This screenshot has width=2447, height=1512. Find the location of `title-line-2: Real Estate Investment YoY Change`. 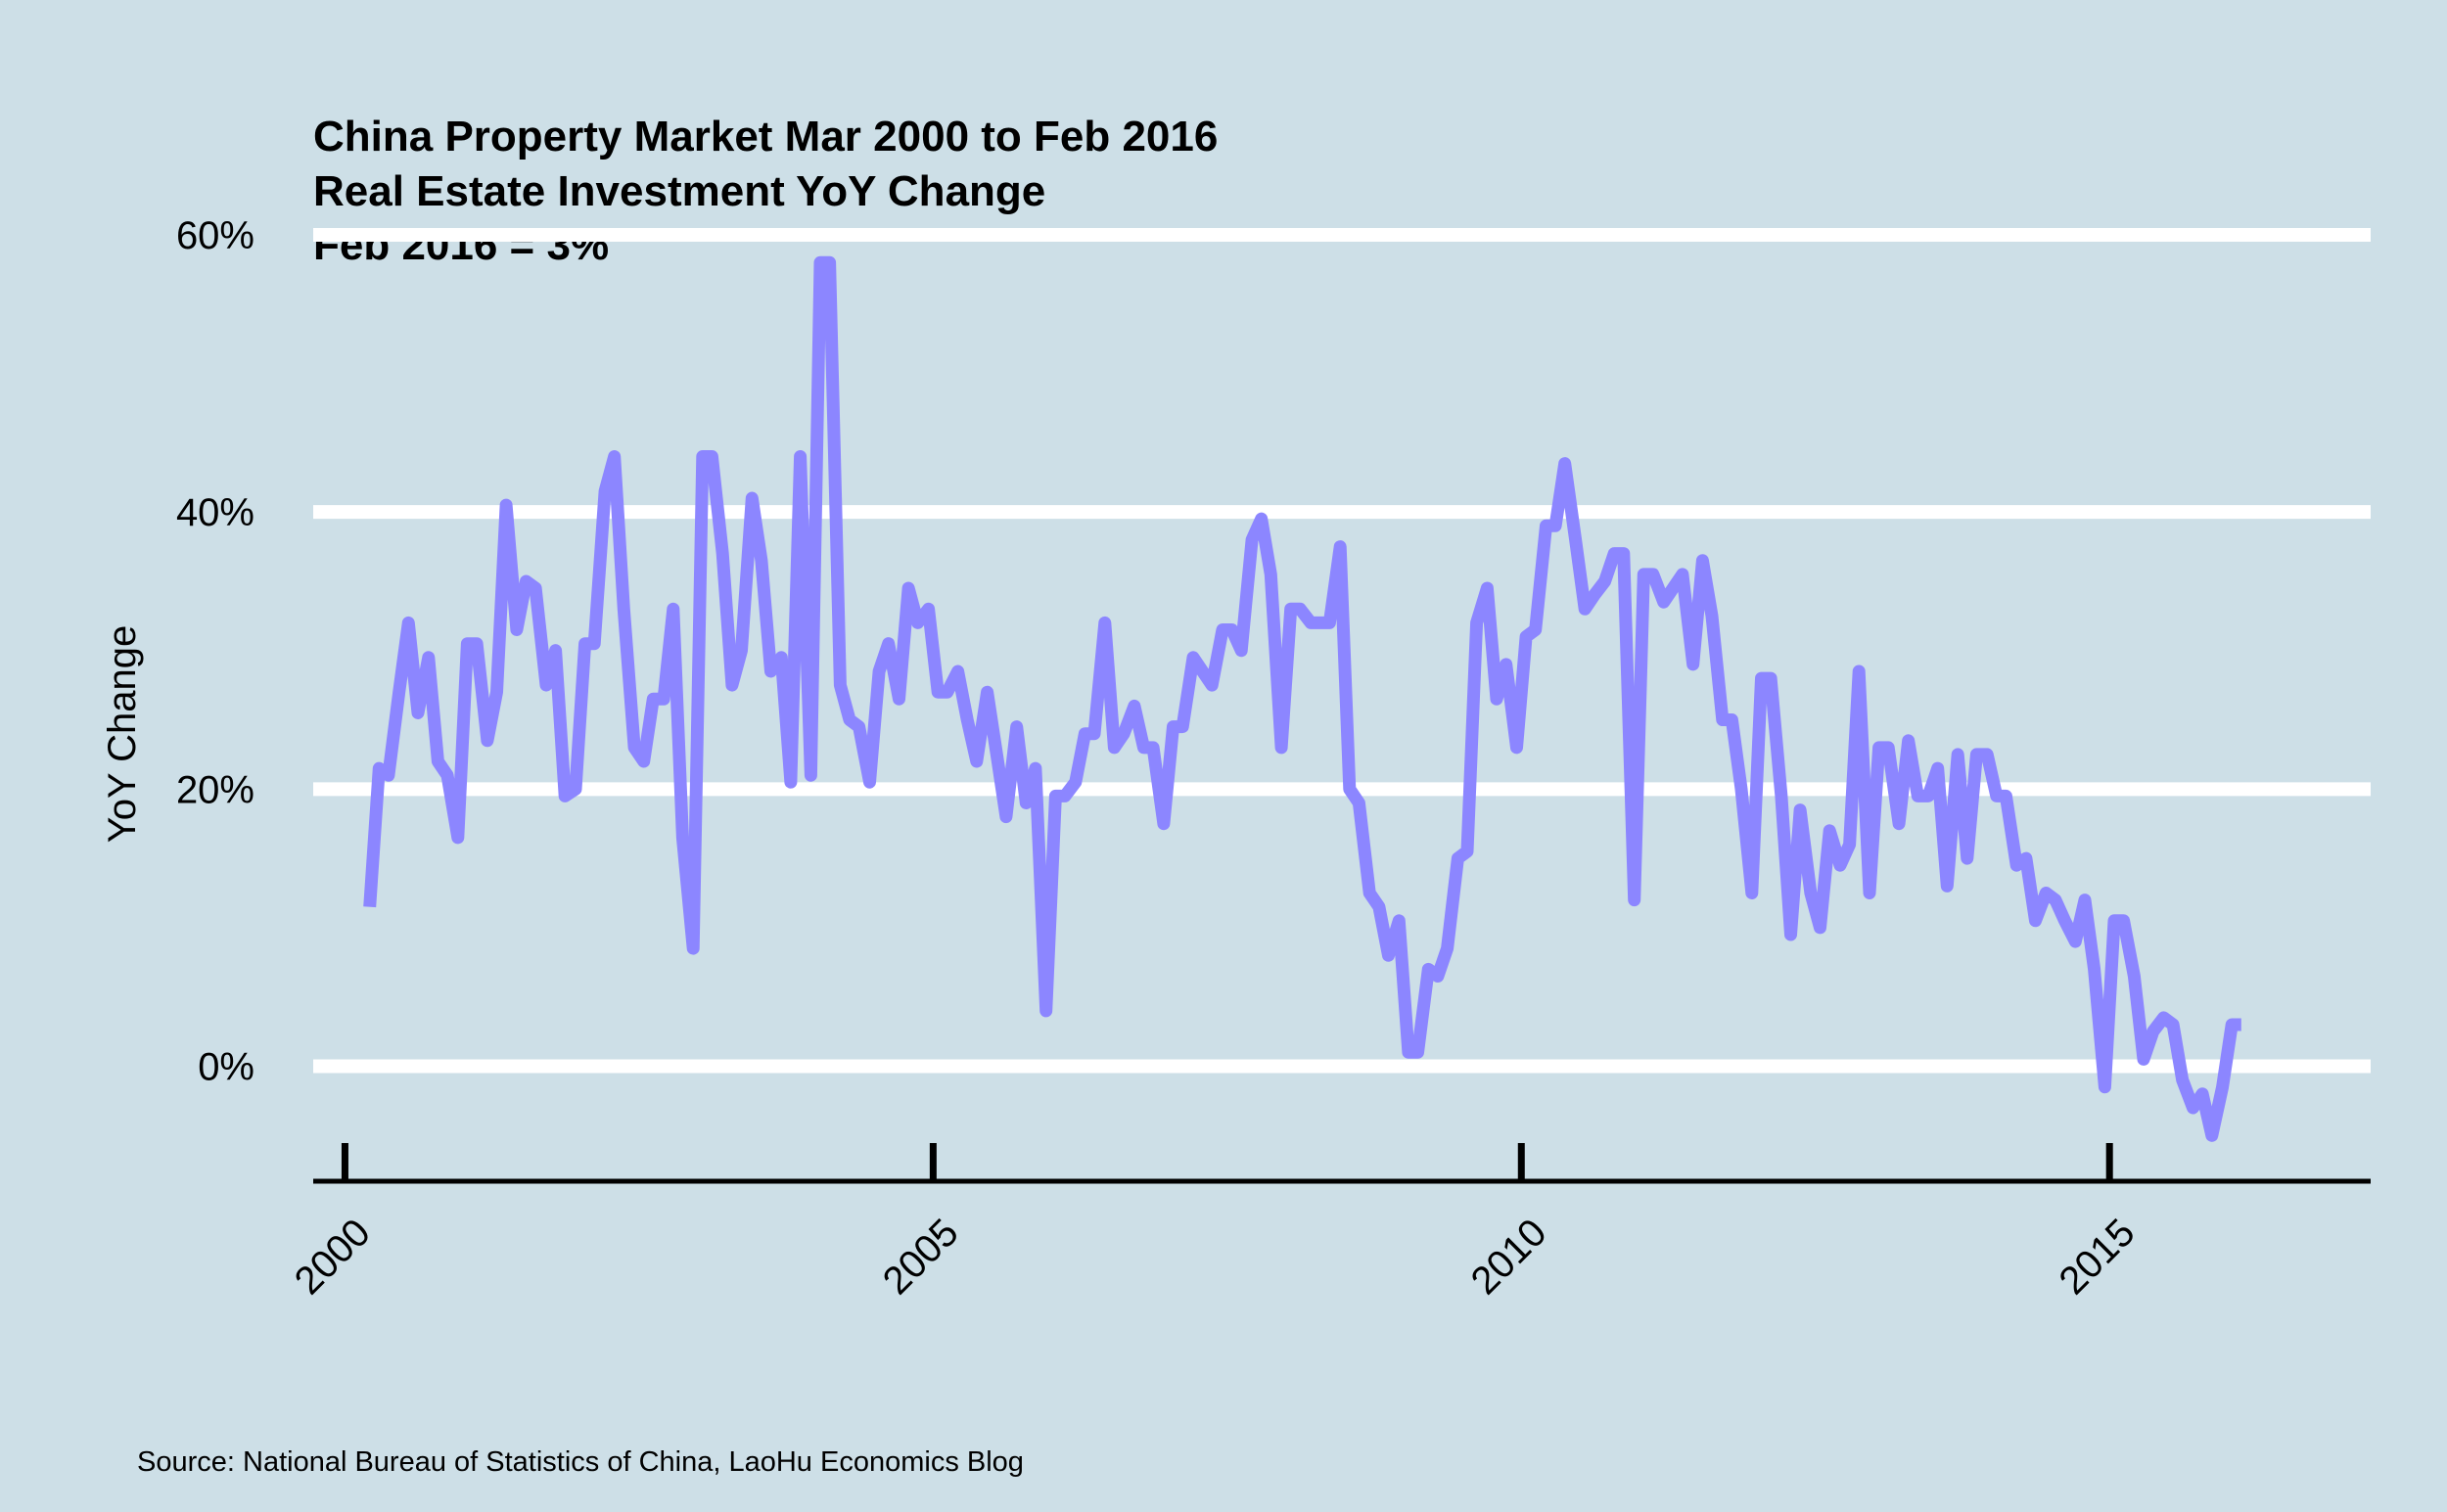

title-line-2: Real Estate Investment YoY Change is located at coordinates (679, 191).